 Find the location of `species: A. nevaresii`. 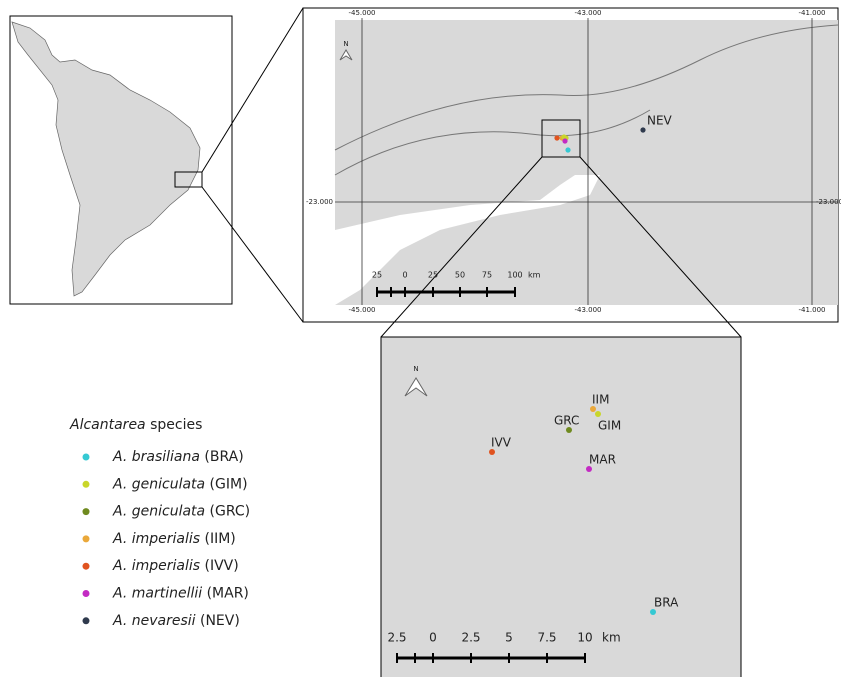

species: A. nevaresii is located at coordinates (154, 621).